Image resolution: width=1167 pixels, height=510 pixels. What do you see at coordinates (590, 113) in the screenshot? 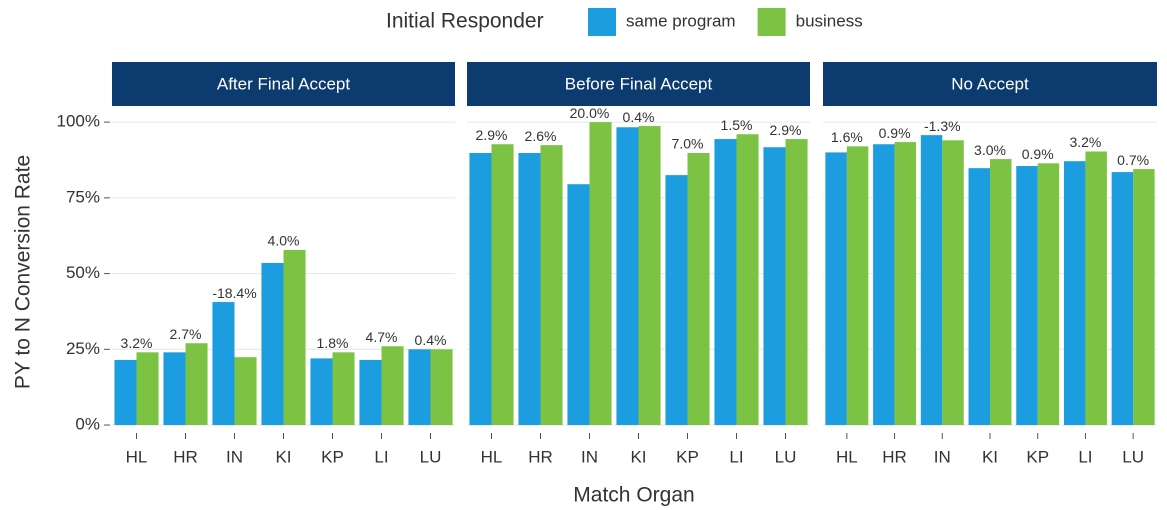
I see `annotation: 20.0%` at bounding box center [590, 113].